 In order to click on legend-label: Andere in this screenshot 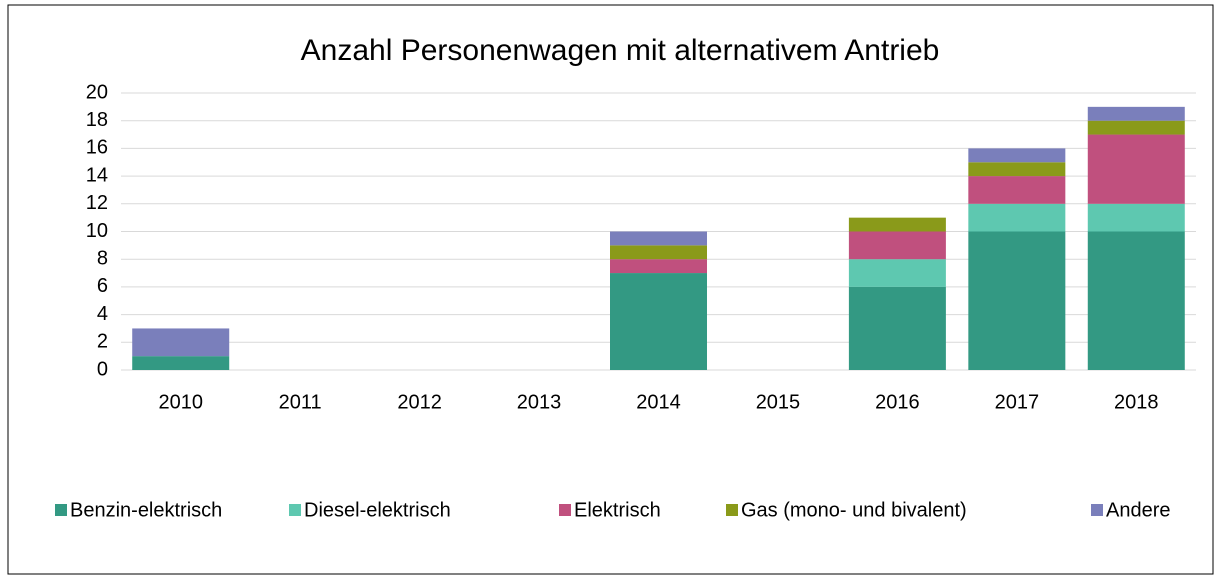, I will do `click(1138, 510)`.